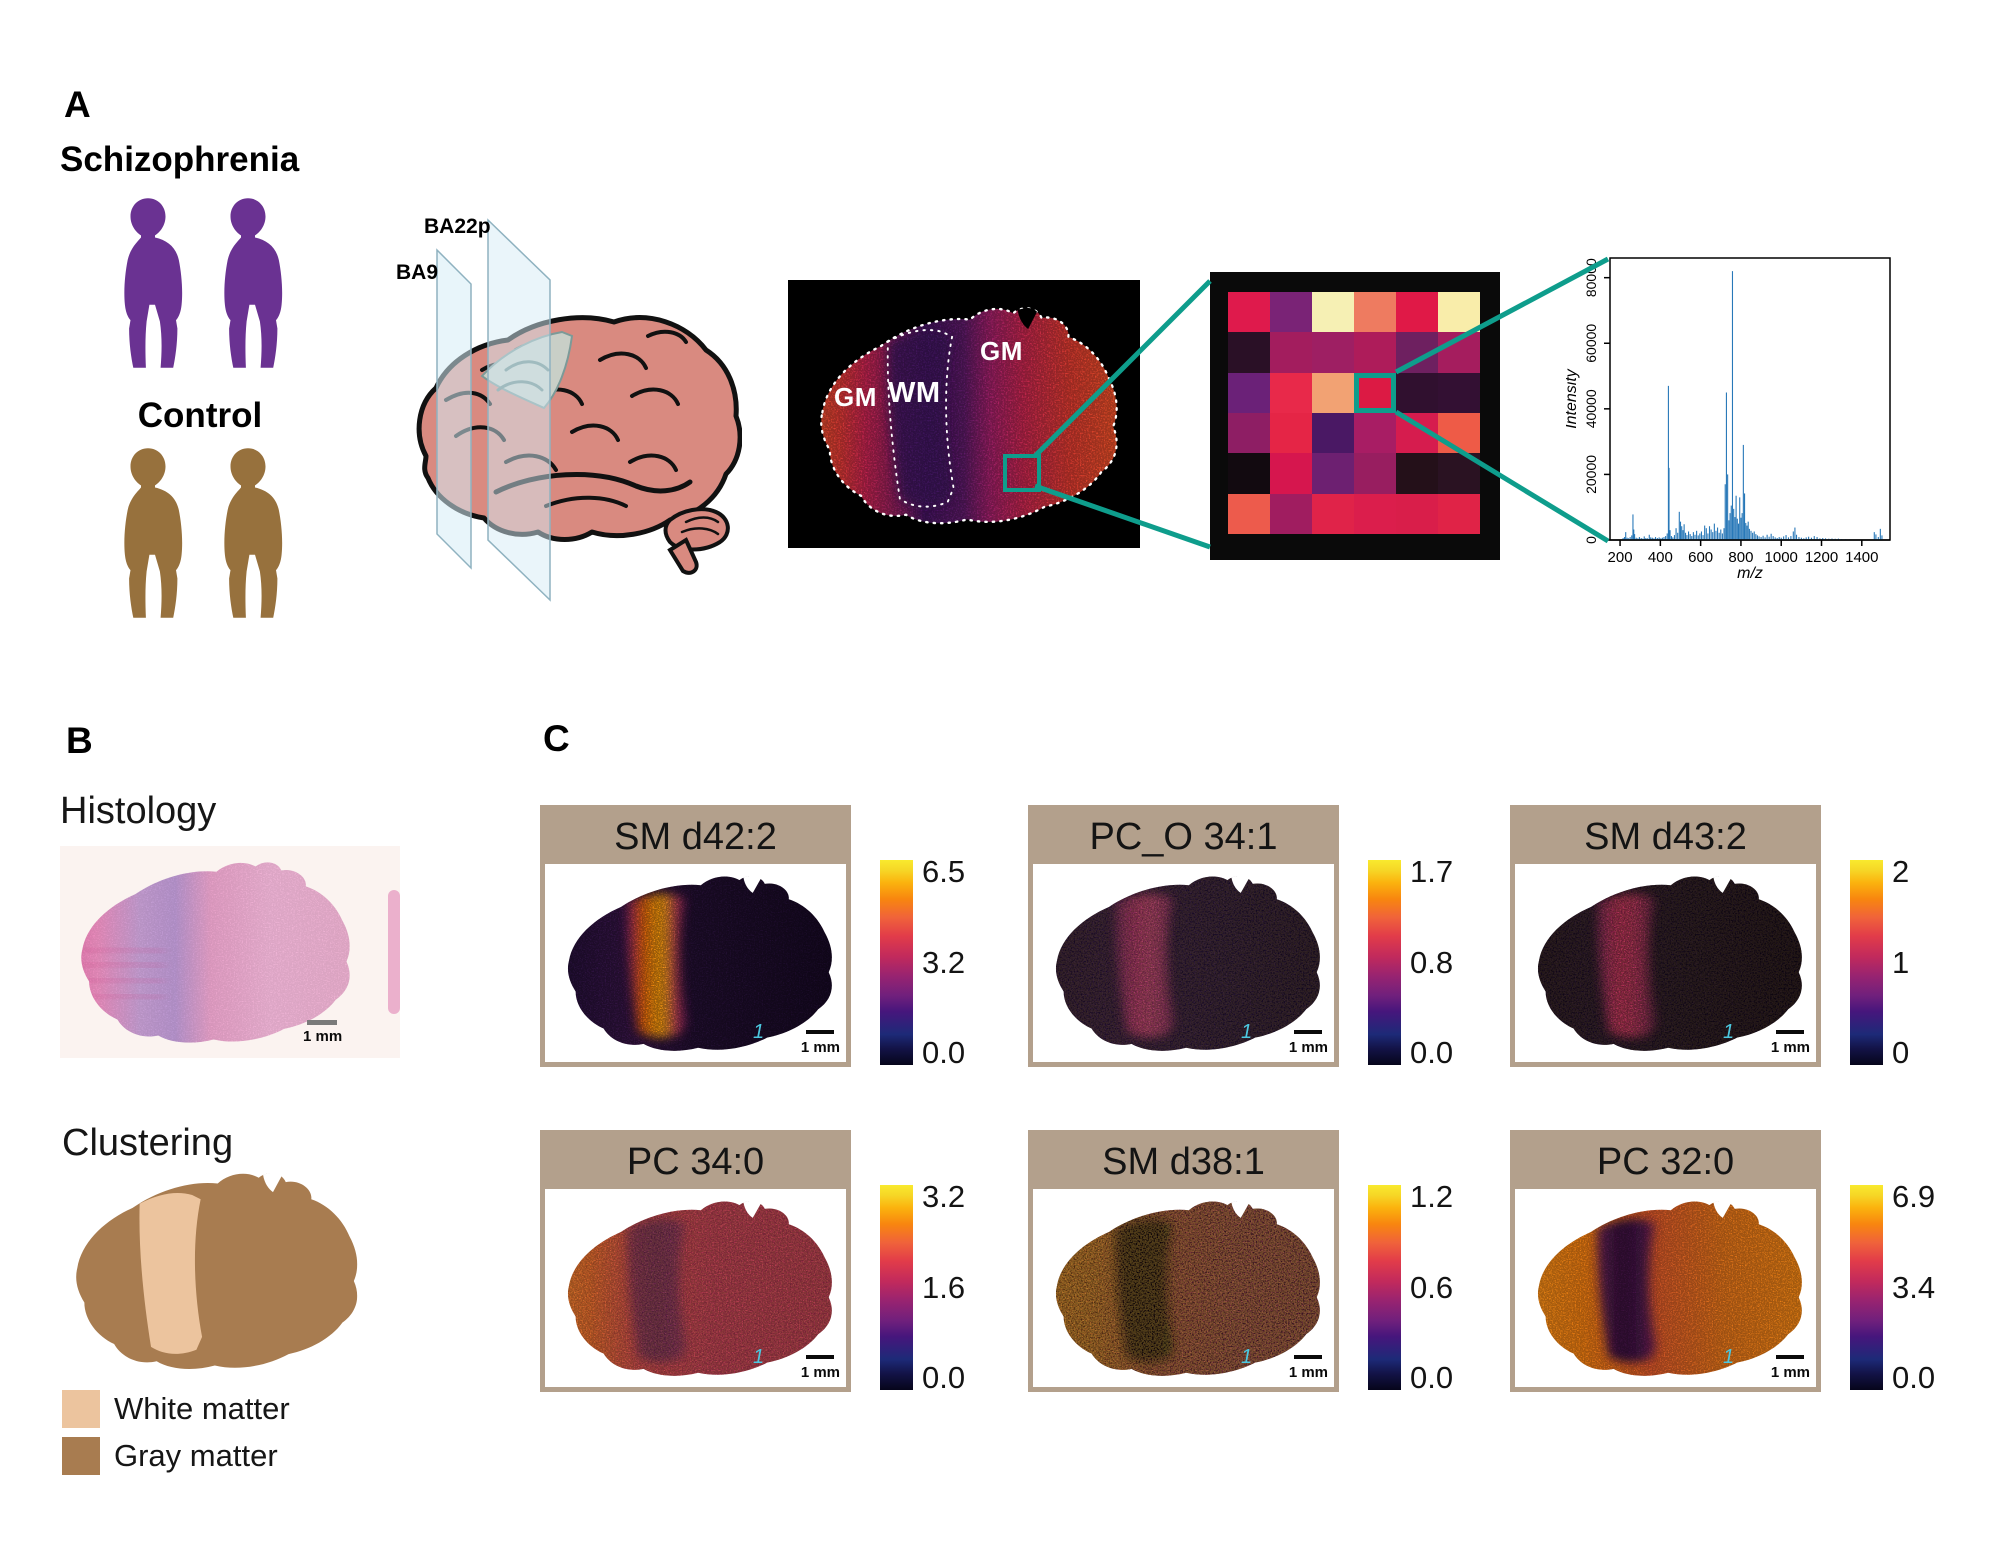  What do you see at coordinates (1750, 399) in the screenshot?
I see `spectrum-plot-area` at bounding box center [1750, 399].